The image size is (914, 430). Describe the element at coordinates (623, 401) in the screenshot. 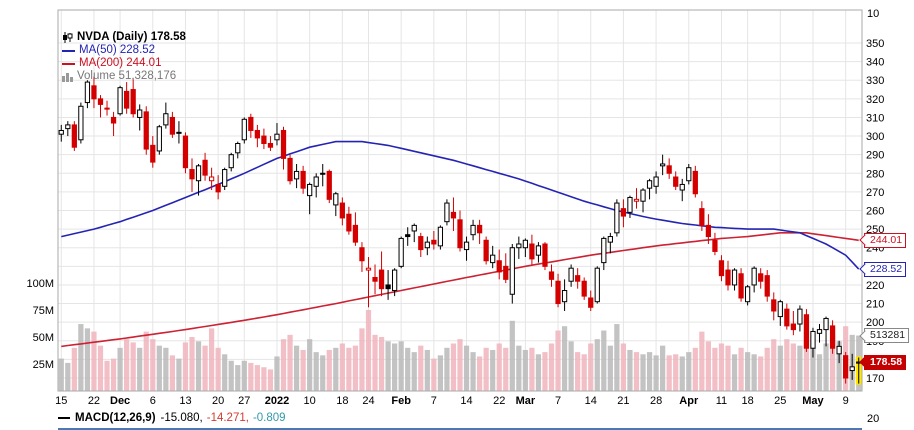

I see `svg-text: 21` at that location.